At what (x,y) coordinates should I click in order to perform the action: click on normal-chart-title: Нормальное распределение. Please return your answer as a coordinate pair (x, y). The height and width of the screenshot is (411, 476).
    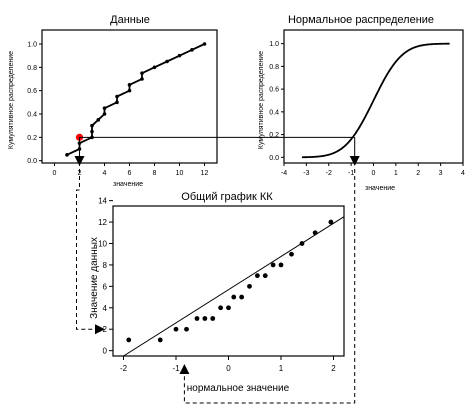
    Looking at the image, I should click on (361, 20).